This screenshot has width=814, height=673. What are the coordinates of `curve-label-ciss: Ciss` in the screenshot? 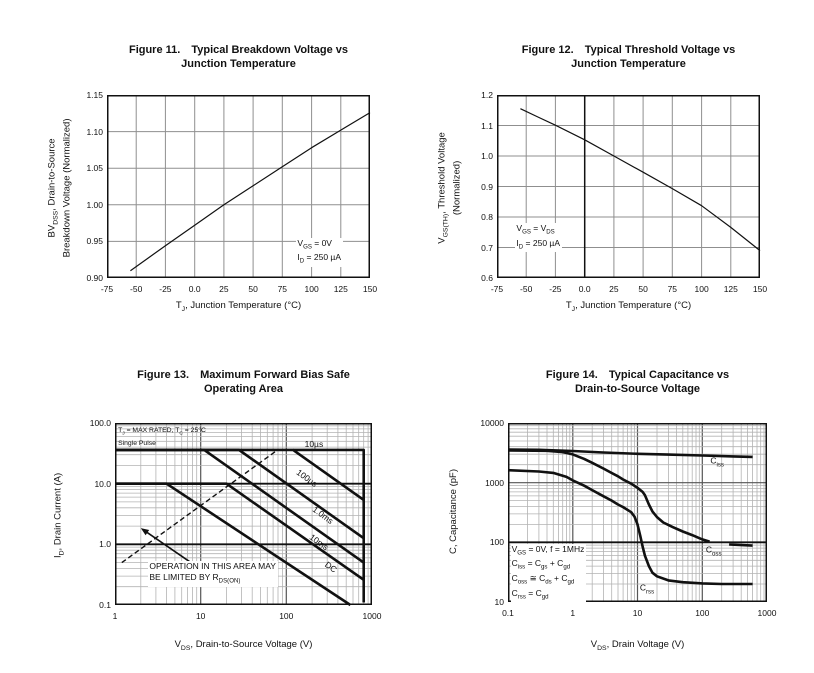 It's located at (717, 462).